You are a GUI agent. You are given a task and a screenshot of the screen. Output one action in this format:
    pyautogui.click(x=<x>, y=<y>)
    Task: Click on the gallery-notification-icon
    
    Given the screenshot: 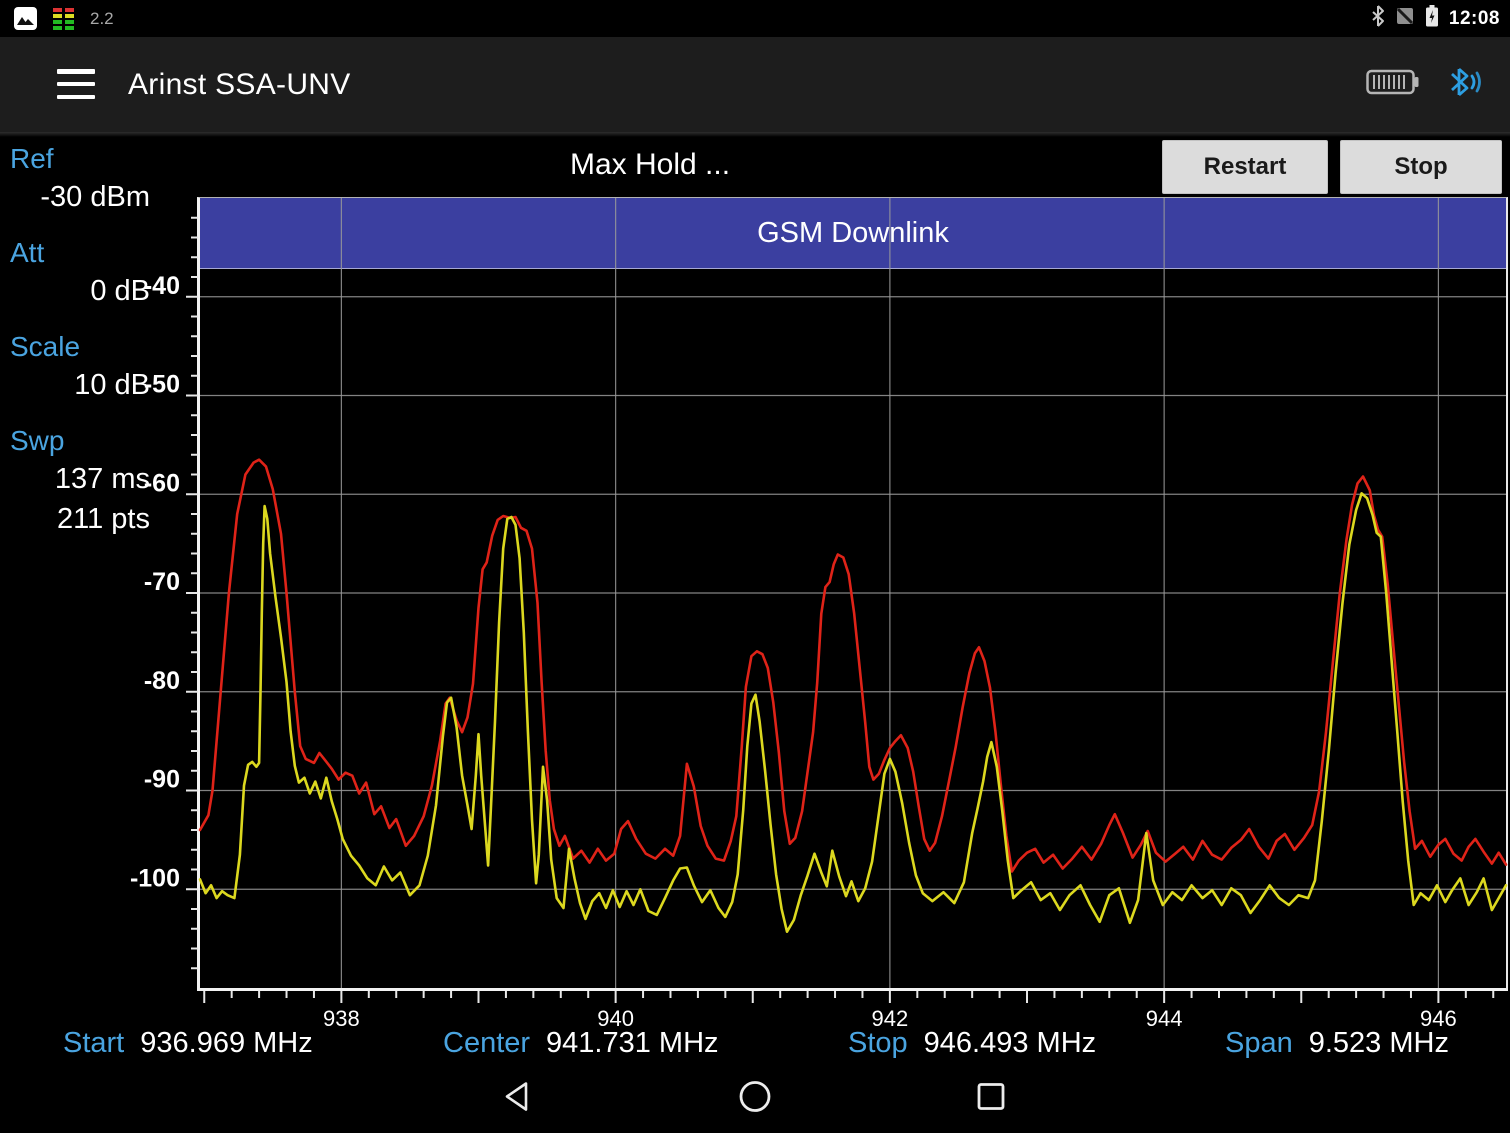 What is the action you would take?
    pyautogui.click(x=25, y=18)
    